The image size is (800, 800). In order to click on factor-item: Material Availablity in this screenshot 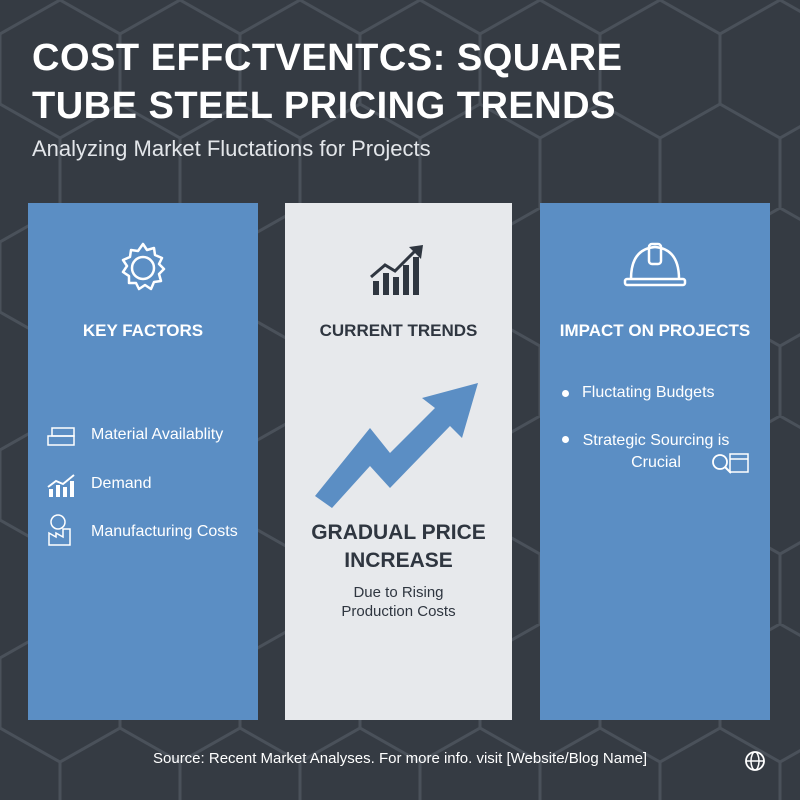, I will do `click(157, 434)`.